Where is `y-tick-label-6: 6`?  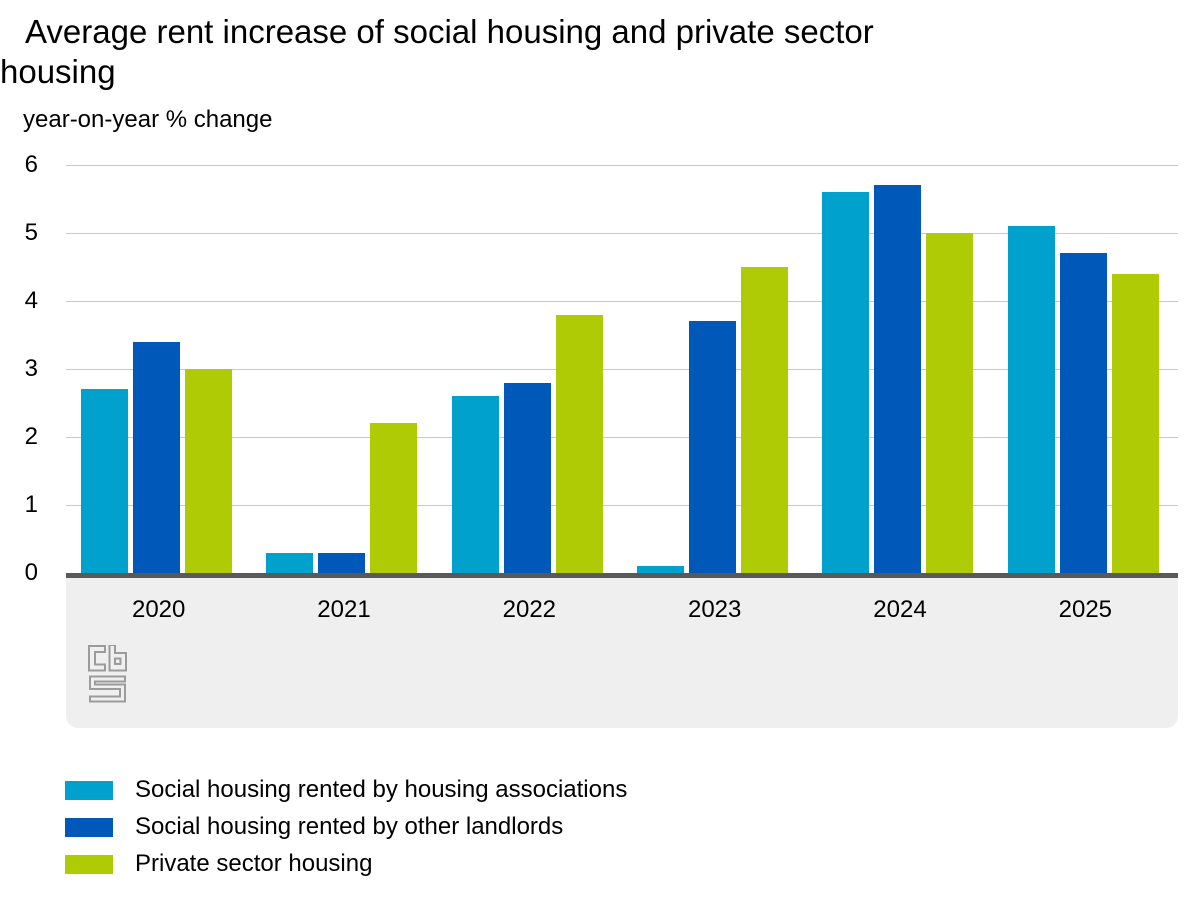
y-tick-label-6: 6 is located at coordinates (31, 164).